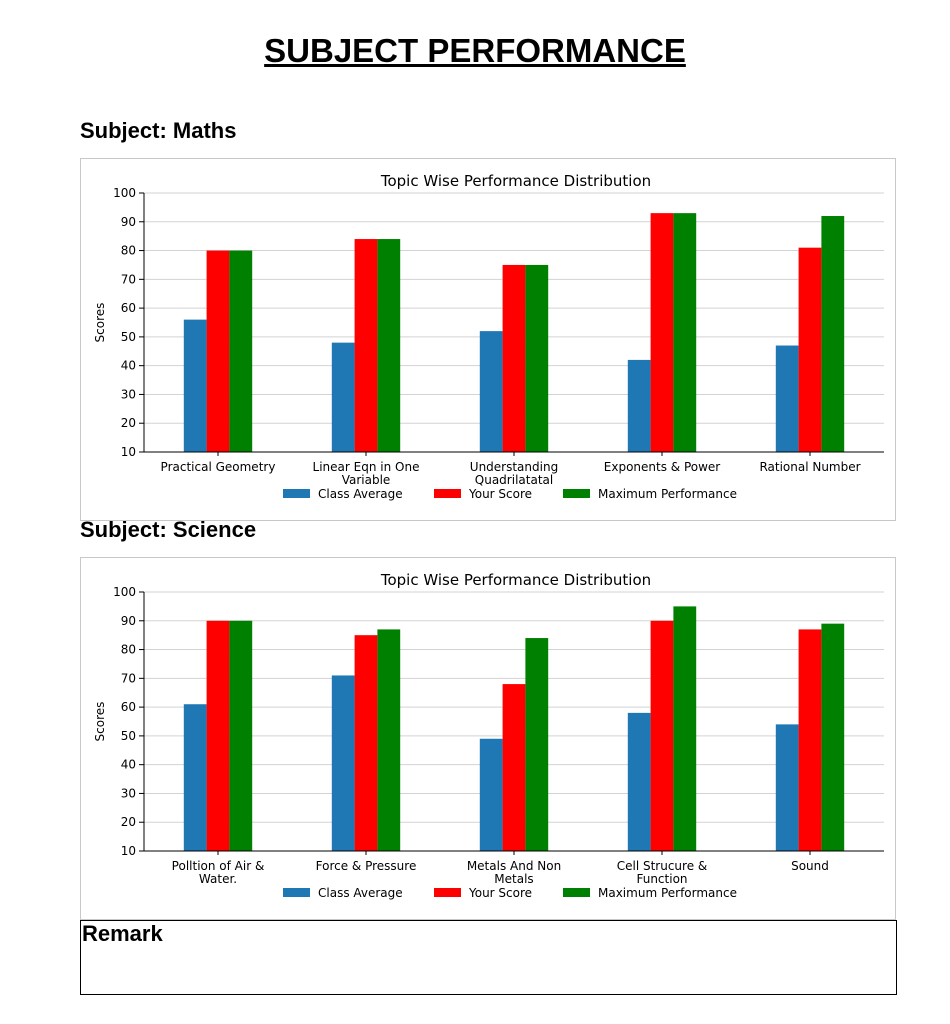 This screenshot has width=950, height=1024. Describe the element at coordinates (366, 480) in the screenshot. I see `x-tick-label: Variable` at that location.